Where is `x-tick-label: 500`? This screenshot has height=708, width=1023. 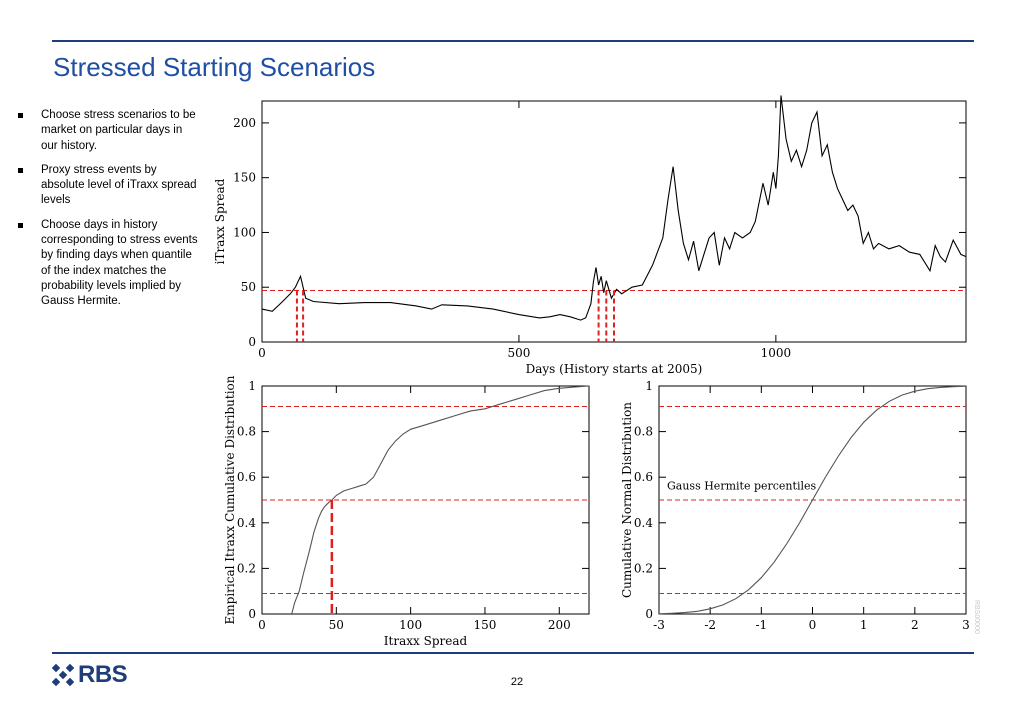
x-tick-label: 500 is located at coordinates (518, 353).